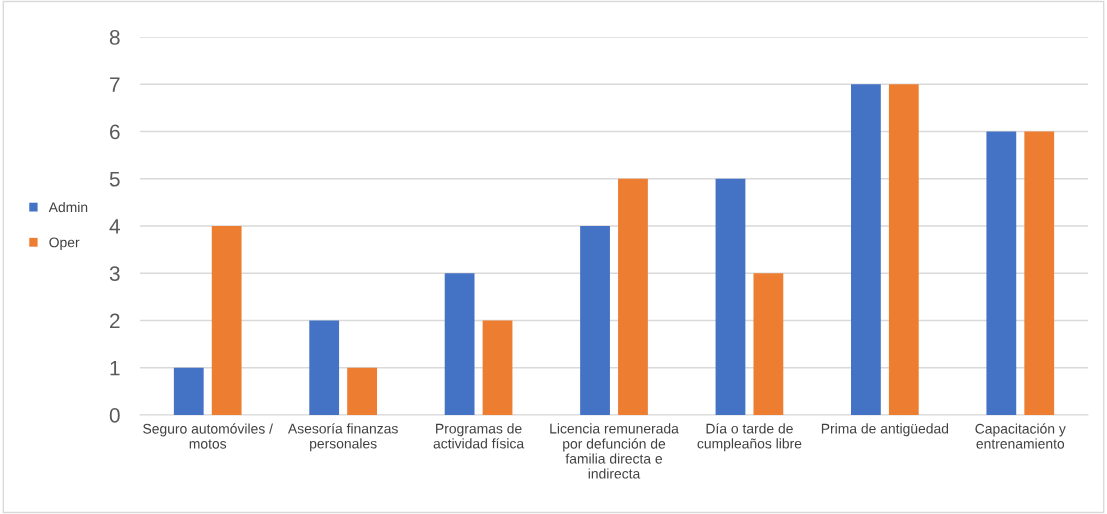 This screenshot has width=1107, height=514. What do you see at coordinates (114, 37) in the screenshot?
I see `y-tick-label: 8` at bounding box center [114, 37].